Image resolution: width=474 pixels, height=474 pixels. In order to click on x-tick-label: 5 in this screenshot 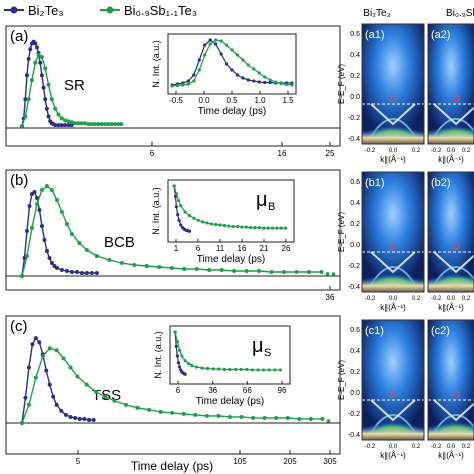, I will do `click(78, 461)`.